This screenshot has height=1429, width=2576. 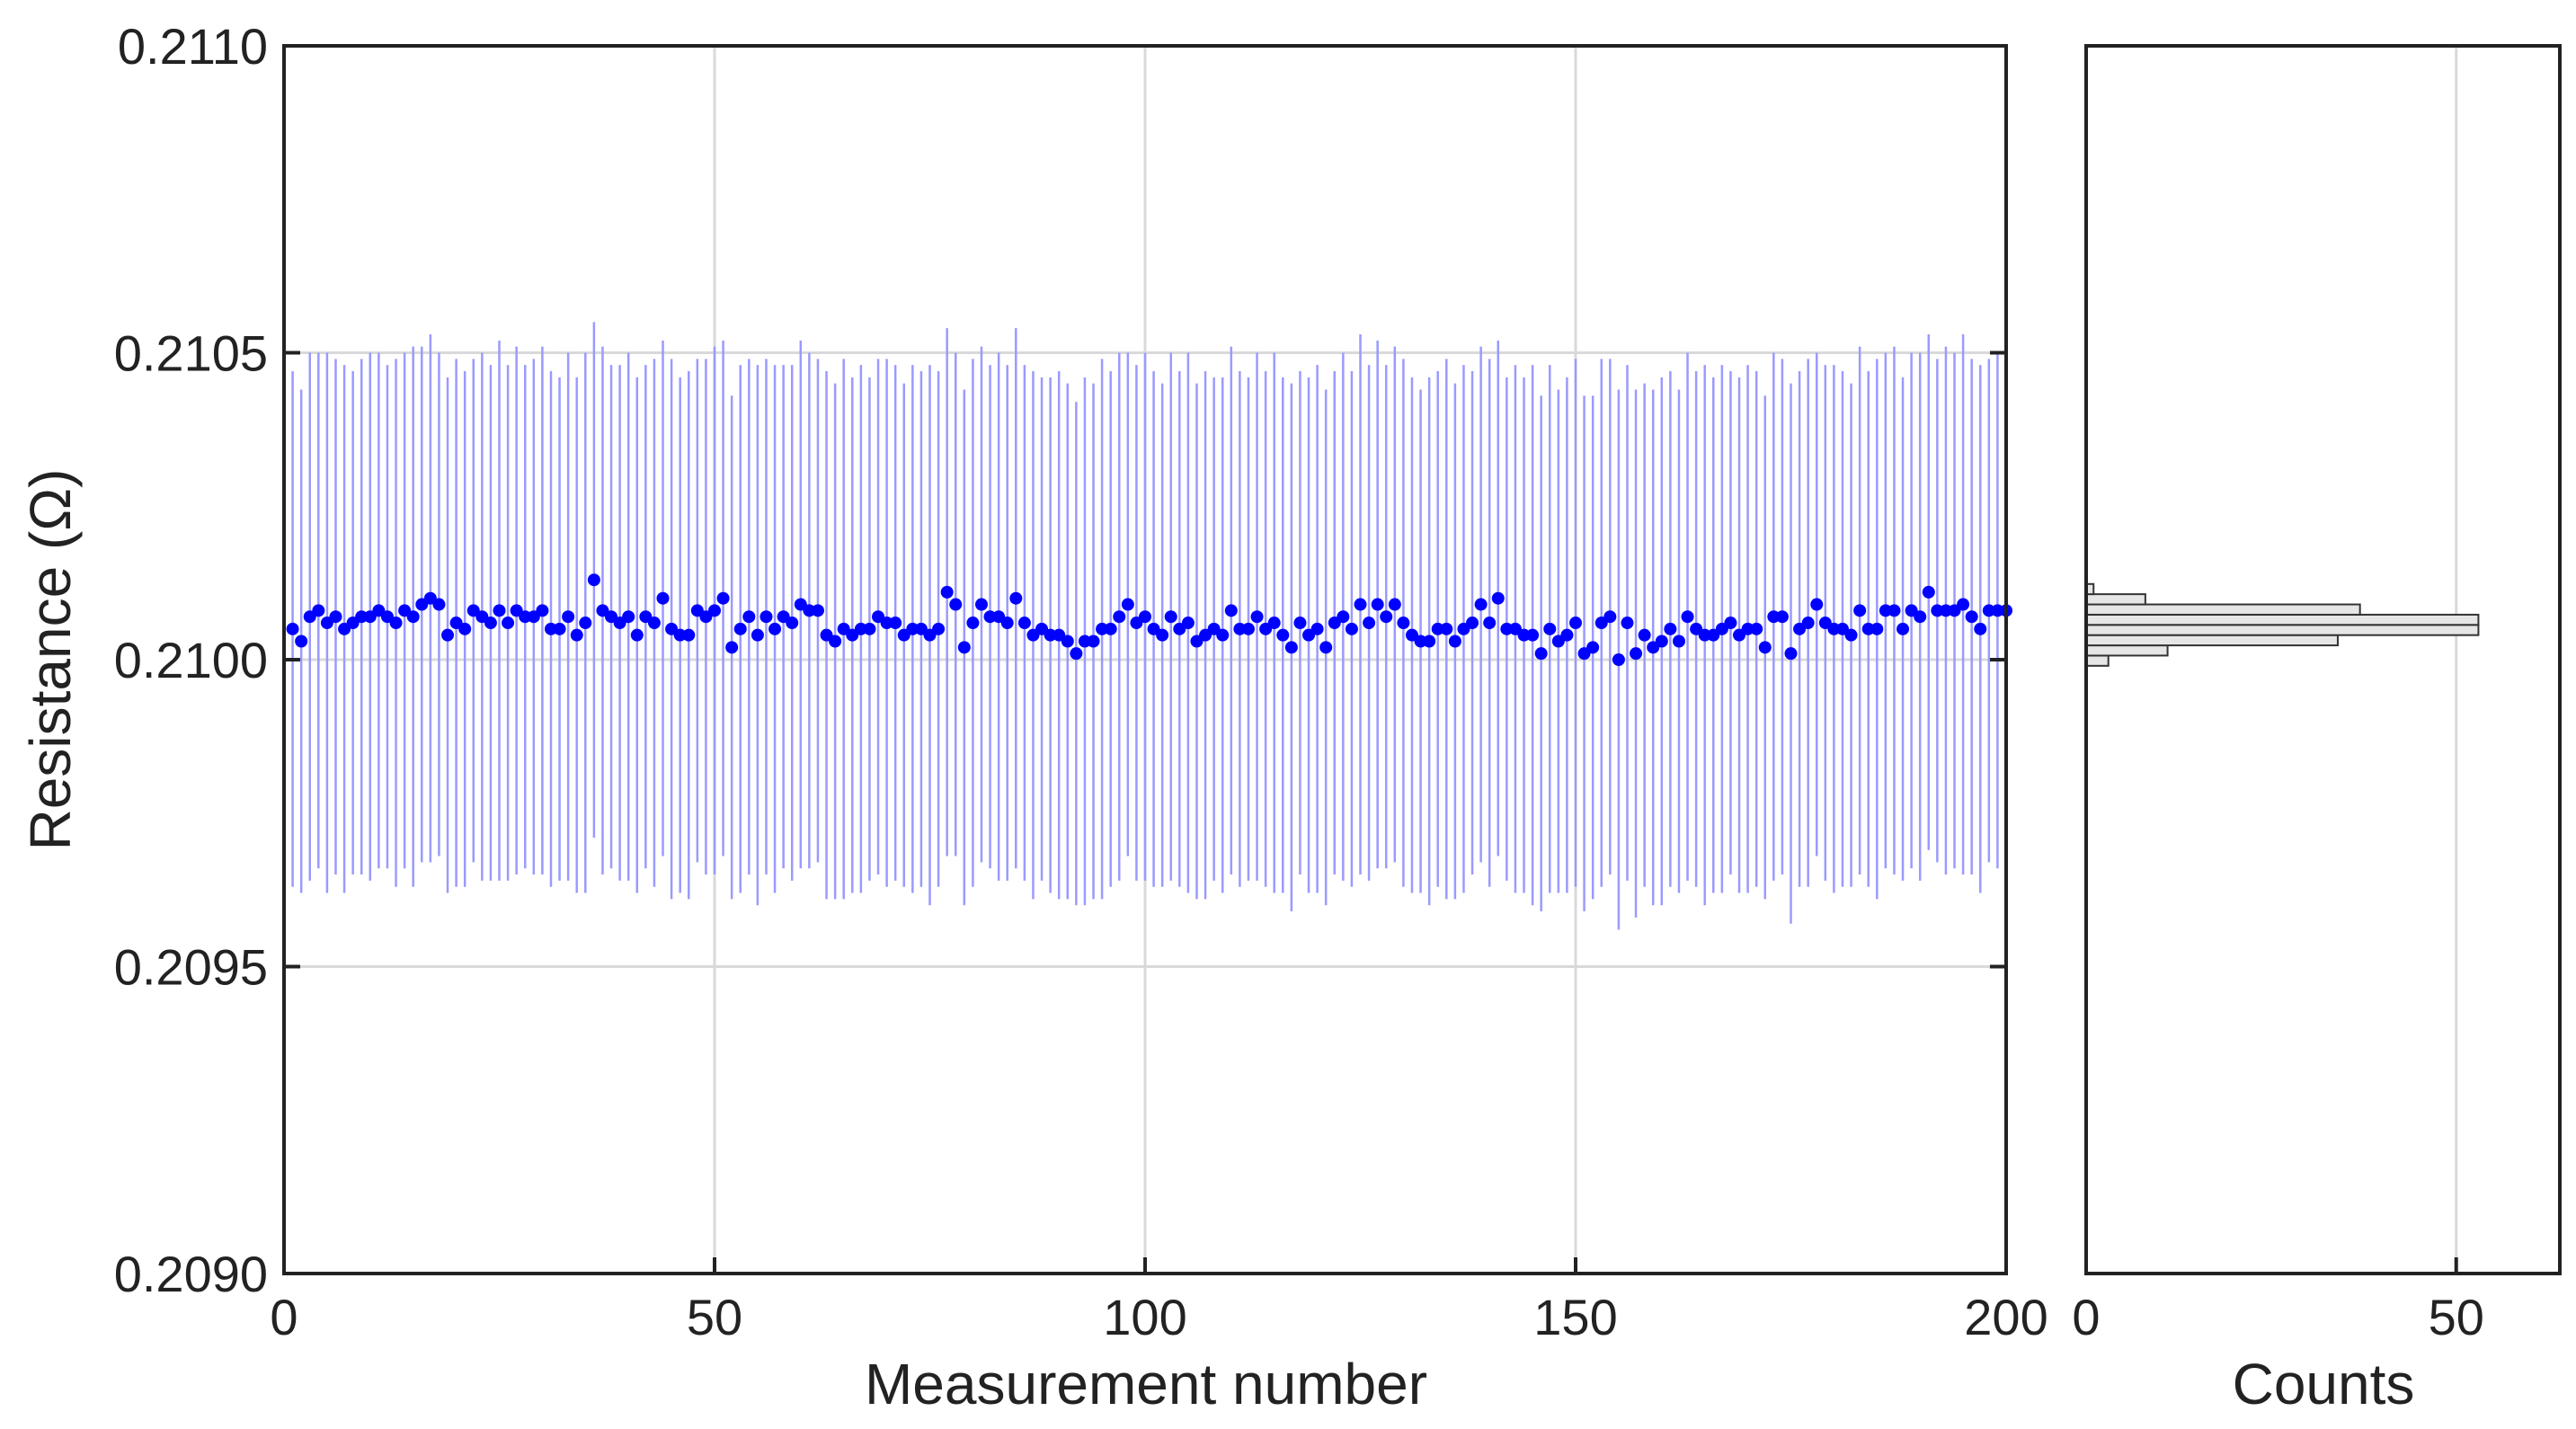 What do you see at coordinates (2324, 1384) in the screenshot?
I see `hist-x-axis-label: Counts` at bounding box center [2324, 1384].